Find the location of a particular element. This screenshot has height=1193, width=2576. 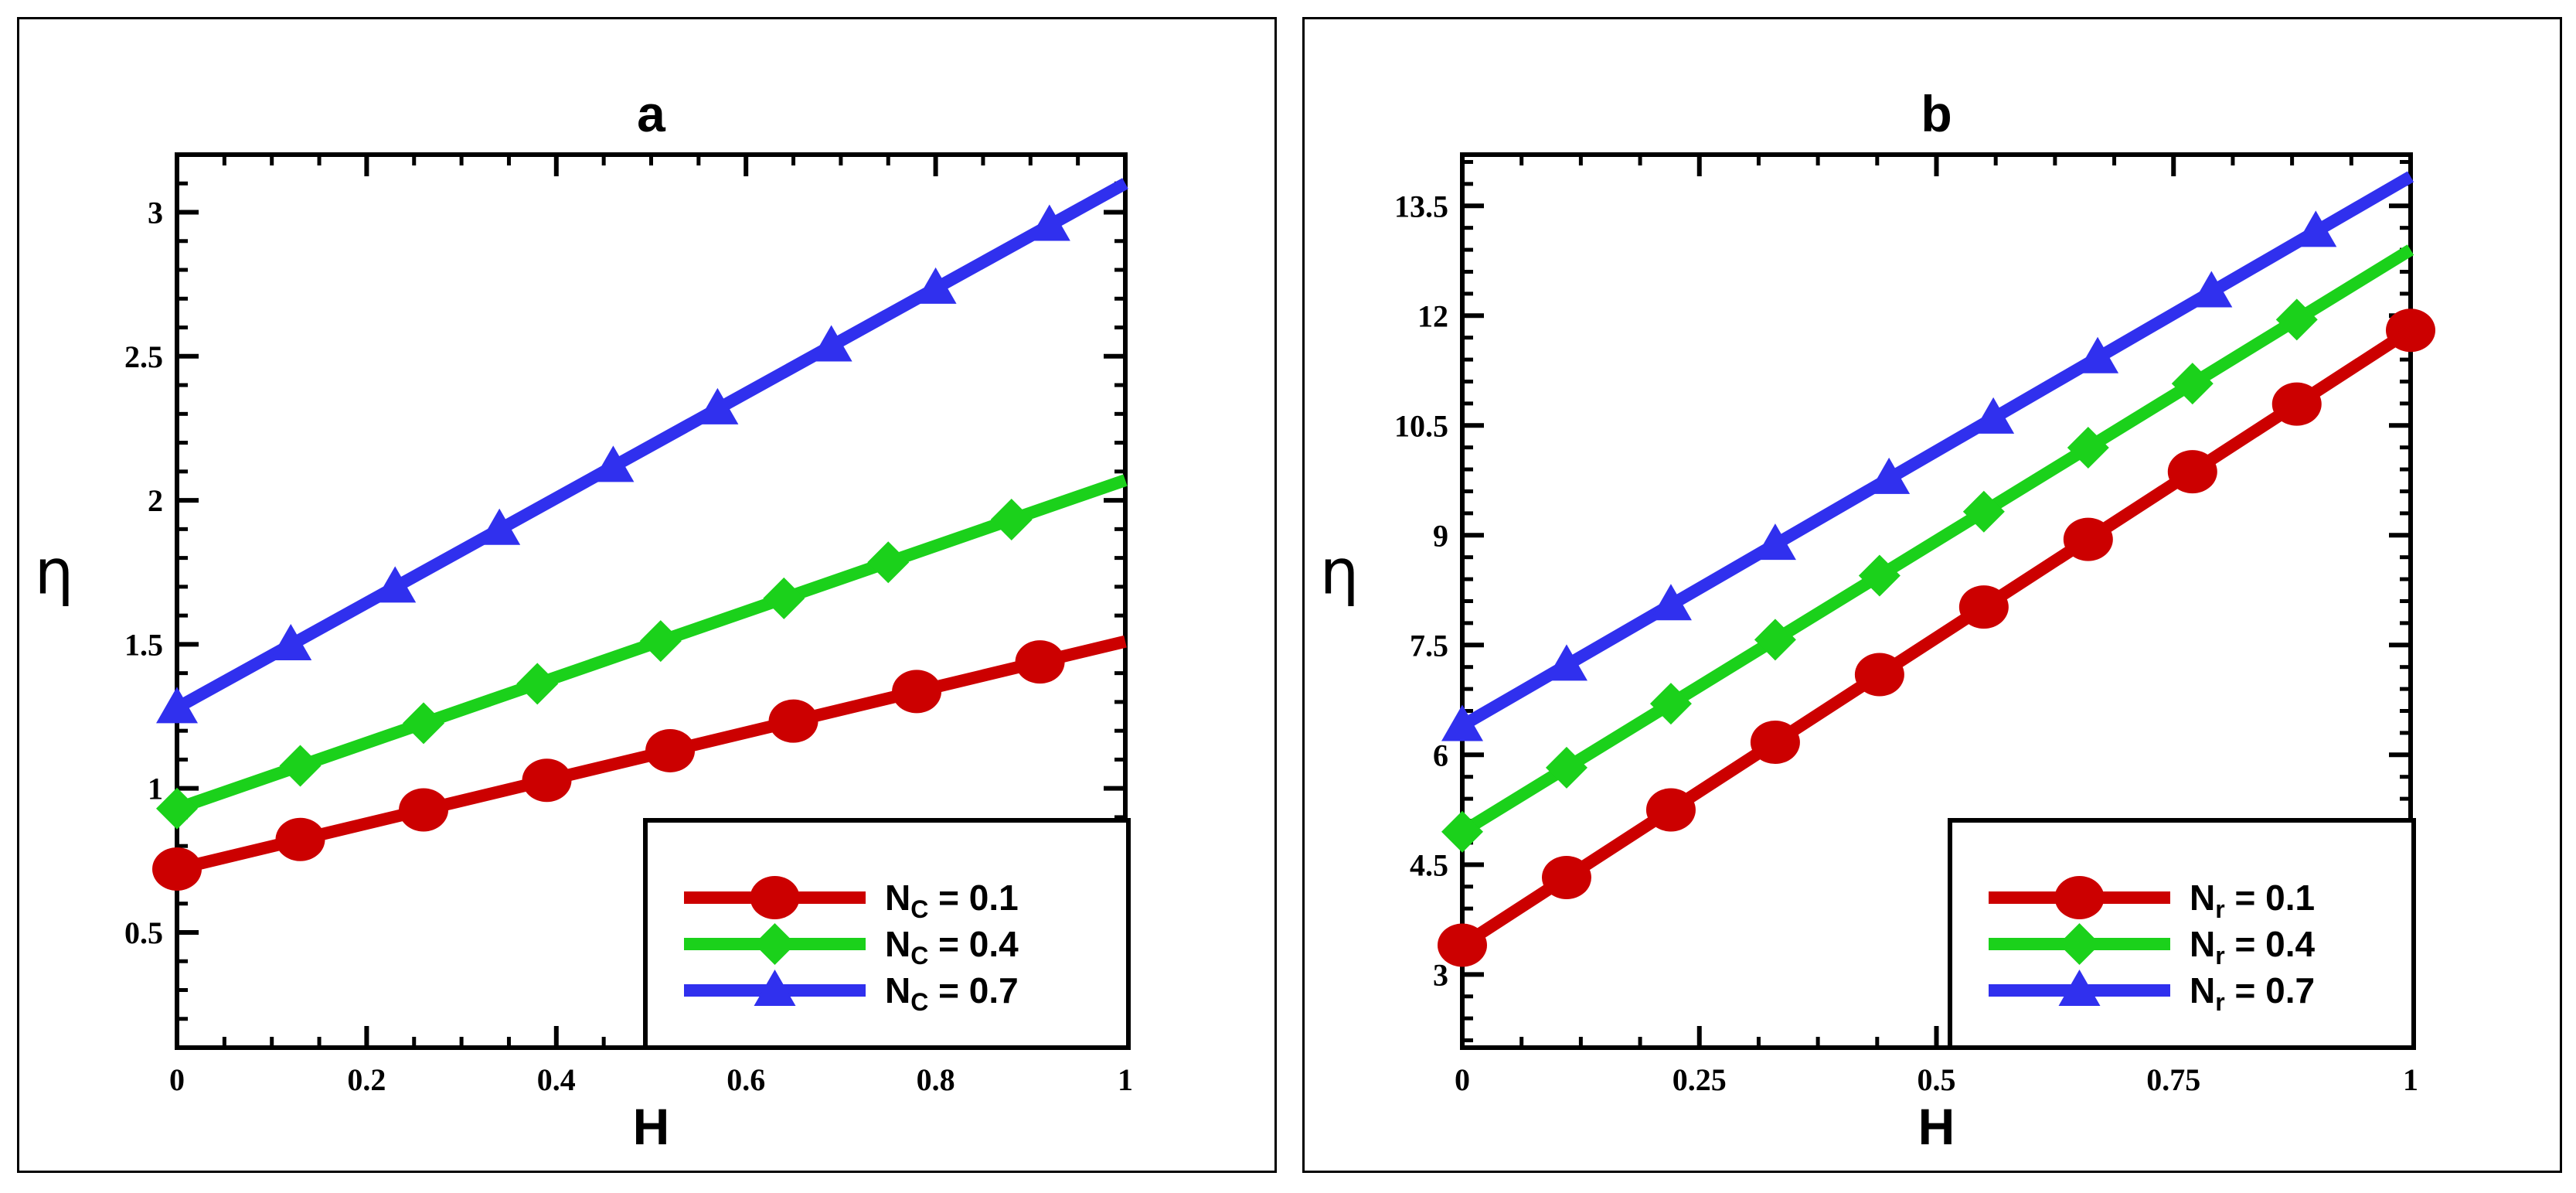

x-tick-label: 0.75 is located at coordinates (2173, 1079).